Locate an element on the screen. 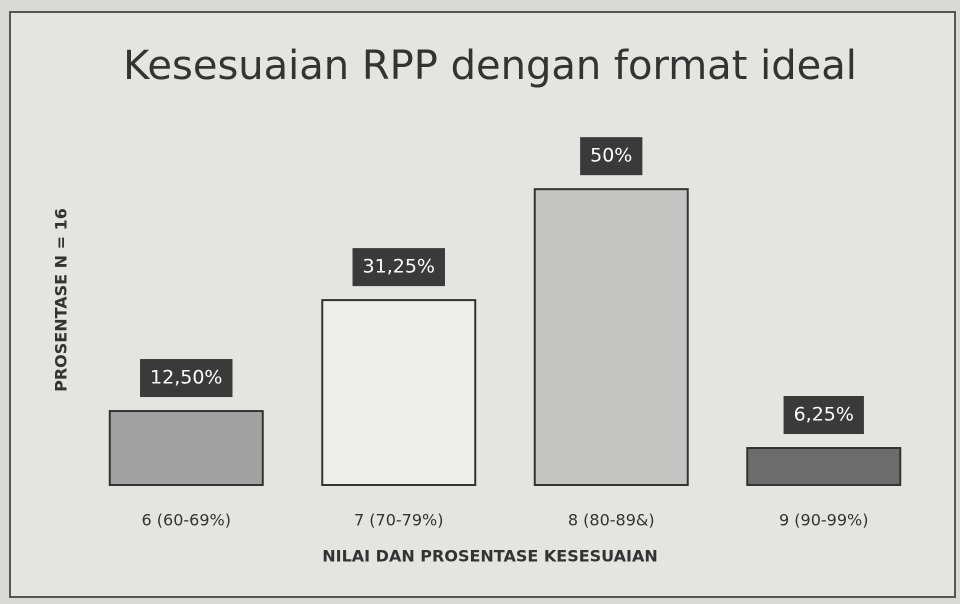 The image size is (960, 604). x-tick-label: 8 (80-89&) is located at coordinates (611, 520).